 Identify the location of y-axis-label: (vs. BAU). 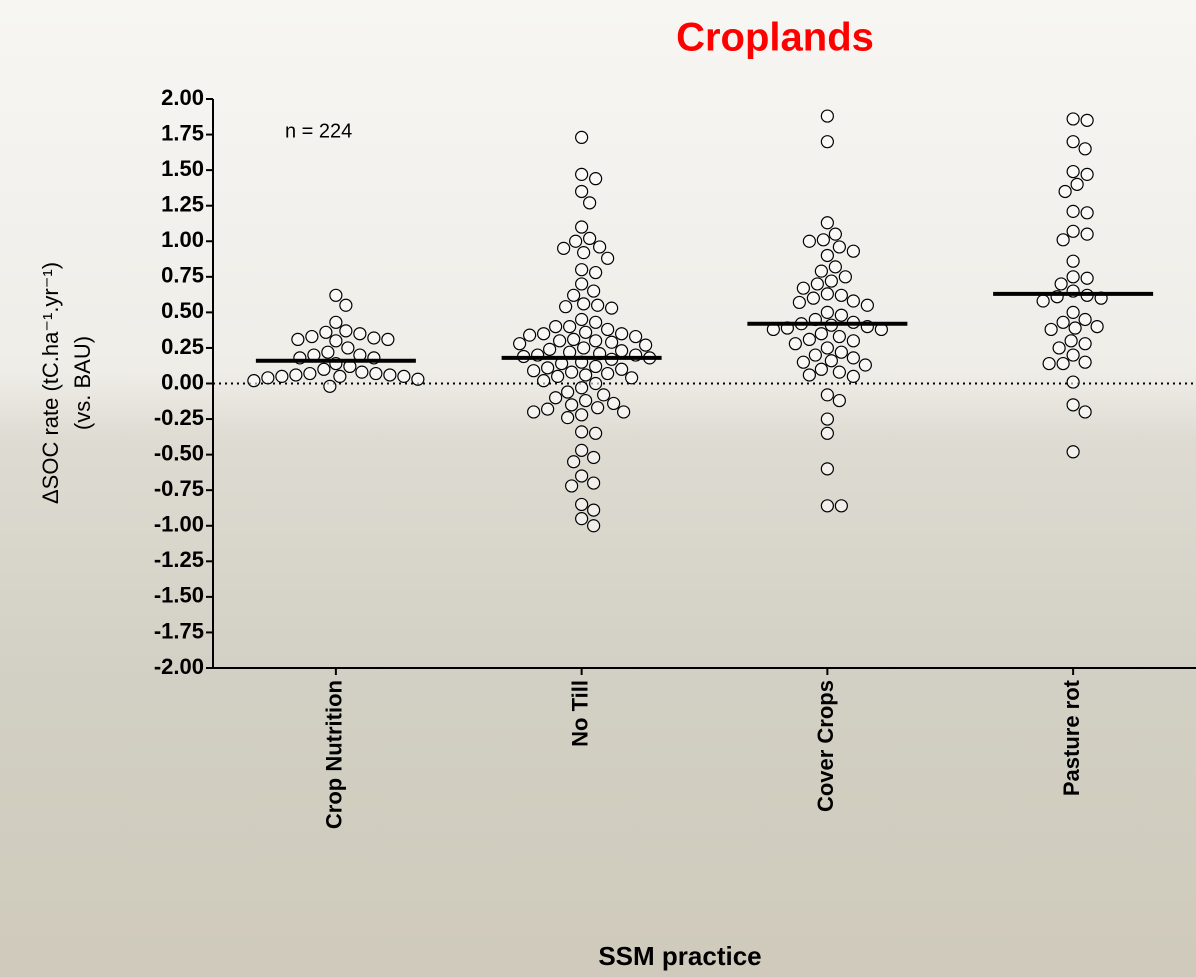
(82, 383).